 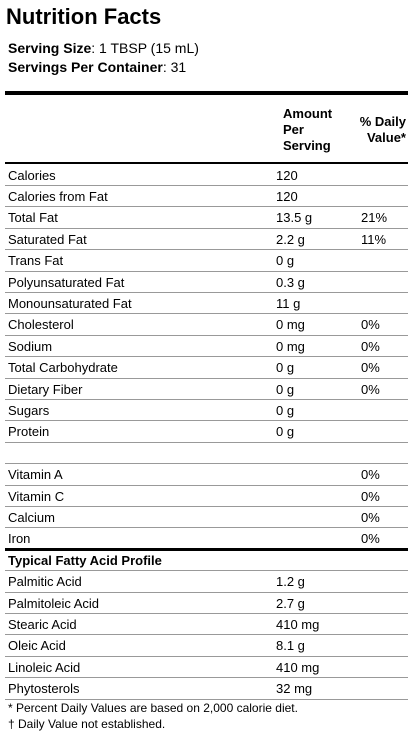 What do you see at coordinates (290, 582) in the screenshot?
I see `amount: 1.2 g` at bounding box center [290, 582].